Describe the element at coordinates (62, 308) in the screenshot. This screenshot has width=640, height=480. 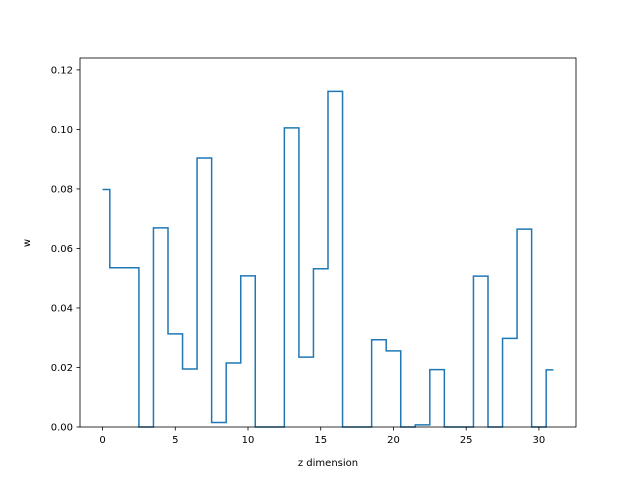
I see `y-tick-label-2: 0.04` at that location.